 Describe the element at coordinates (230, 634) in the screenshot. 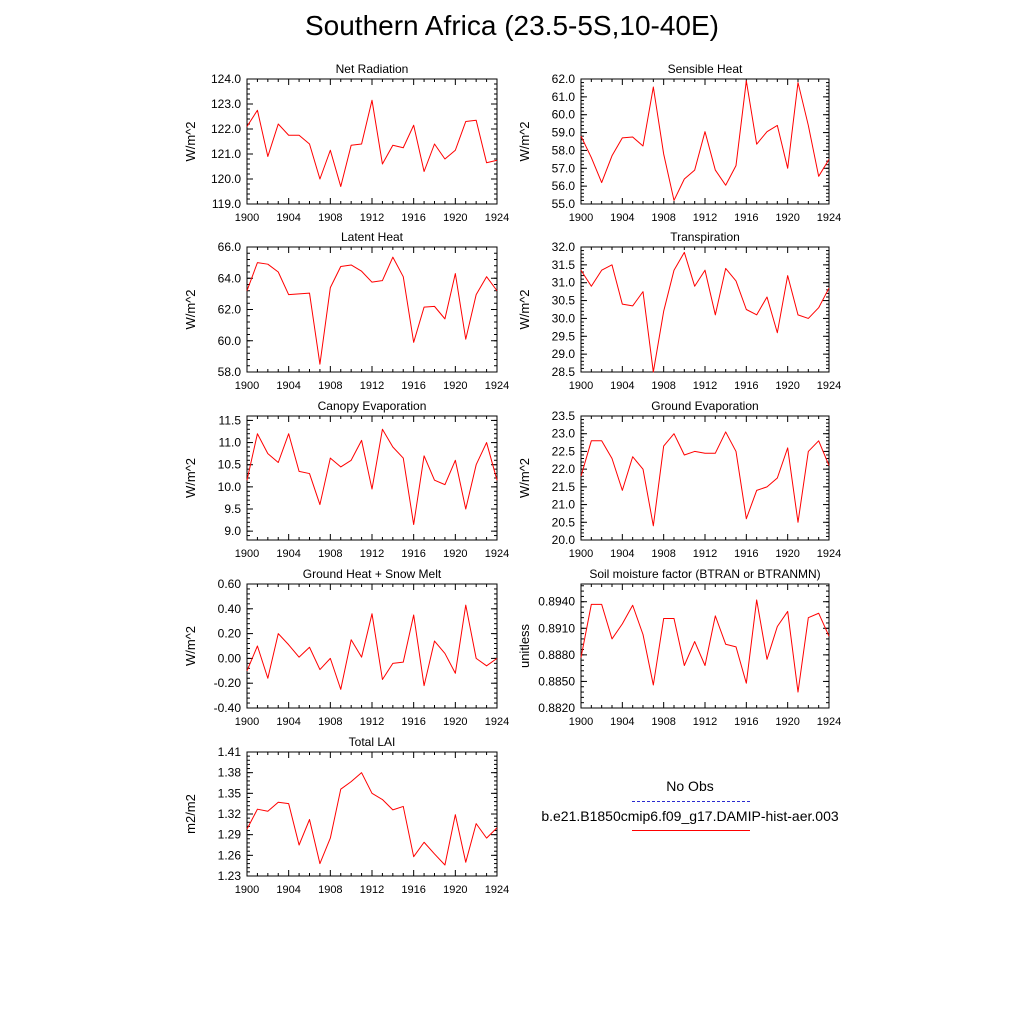

I see `panel-6-ytick-label: 0.20` at that location.